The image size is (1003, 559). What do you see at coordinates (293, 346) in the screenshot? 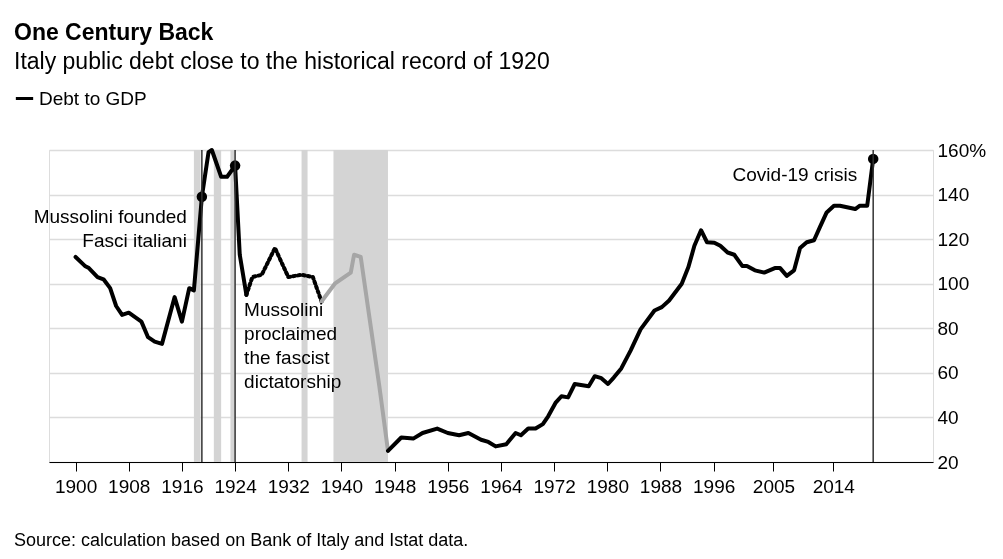
I see `annotation: Mussolini proclaimed the fascist dictatorship` at bounding box center [293, 346].